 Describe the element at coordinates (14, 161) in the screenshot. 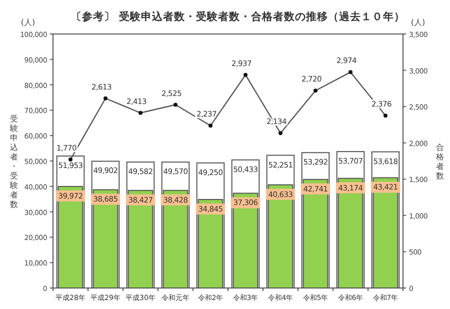

I see `text: 受験申込者・受験者数` at that location.